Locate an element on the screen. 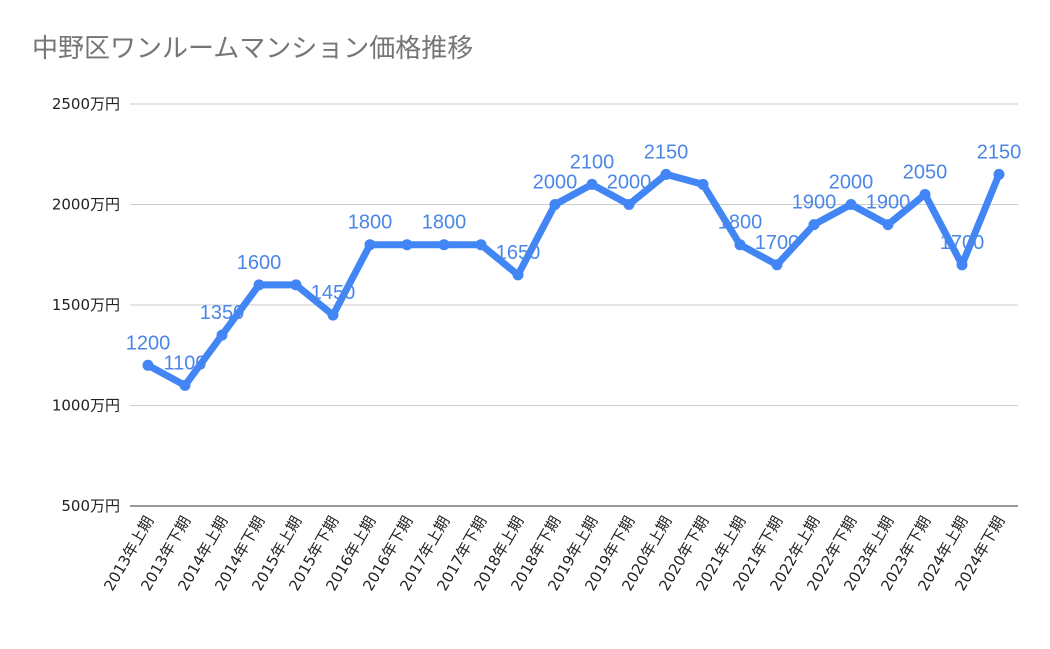  y-tick-label: 1500万円 is located at coordinates (86, 305).